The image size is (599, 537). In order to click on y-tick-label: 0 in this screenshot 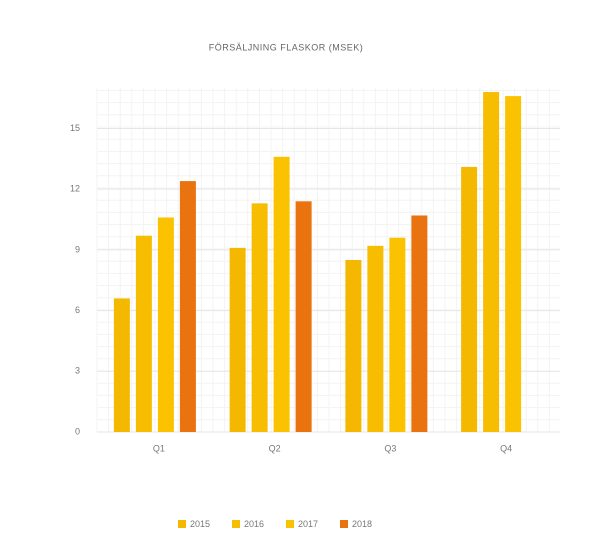, I will do `click(77, 431)`.